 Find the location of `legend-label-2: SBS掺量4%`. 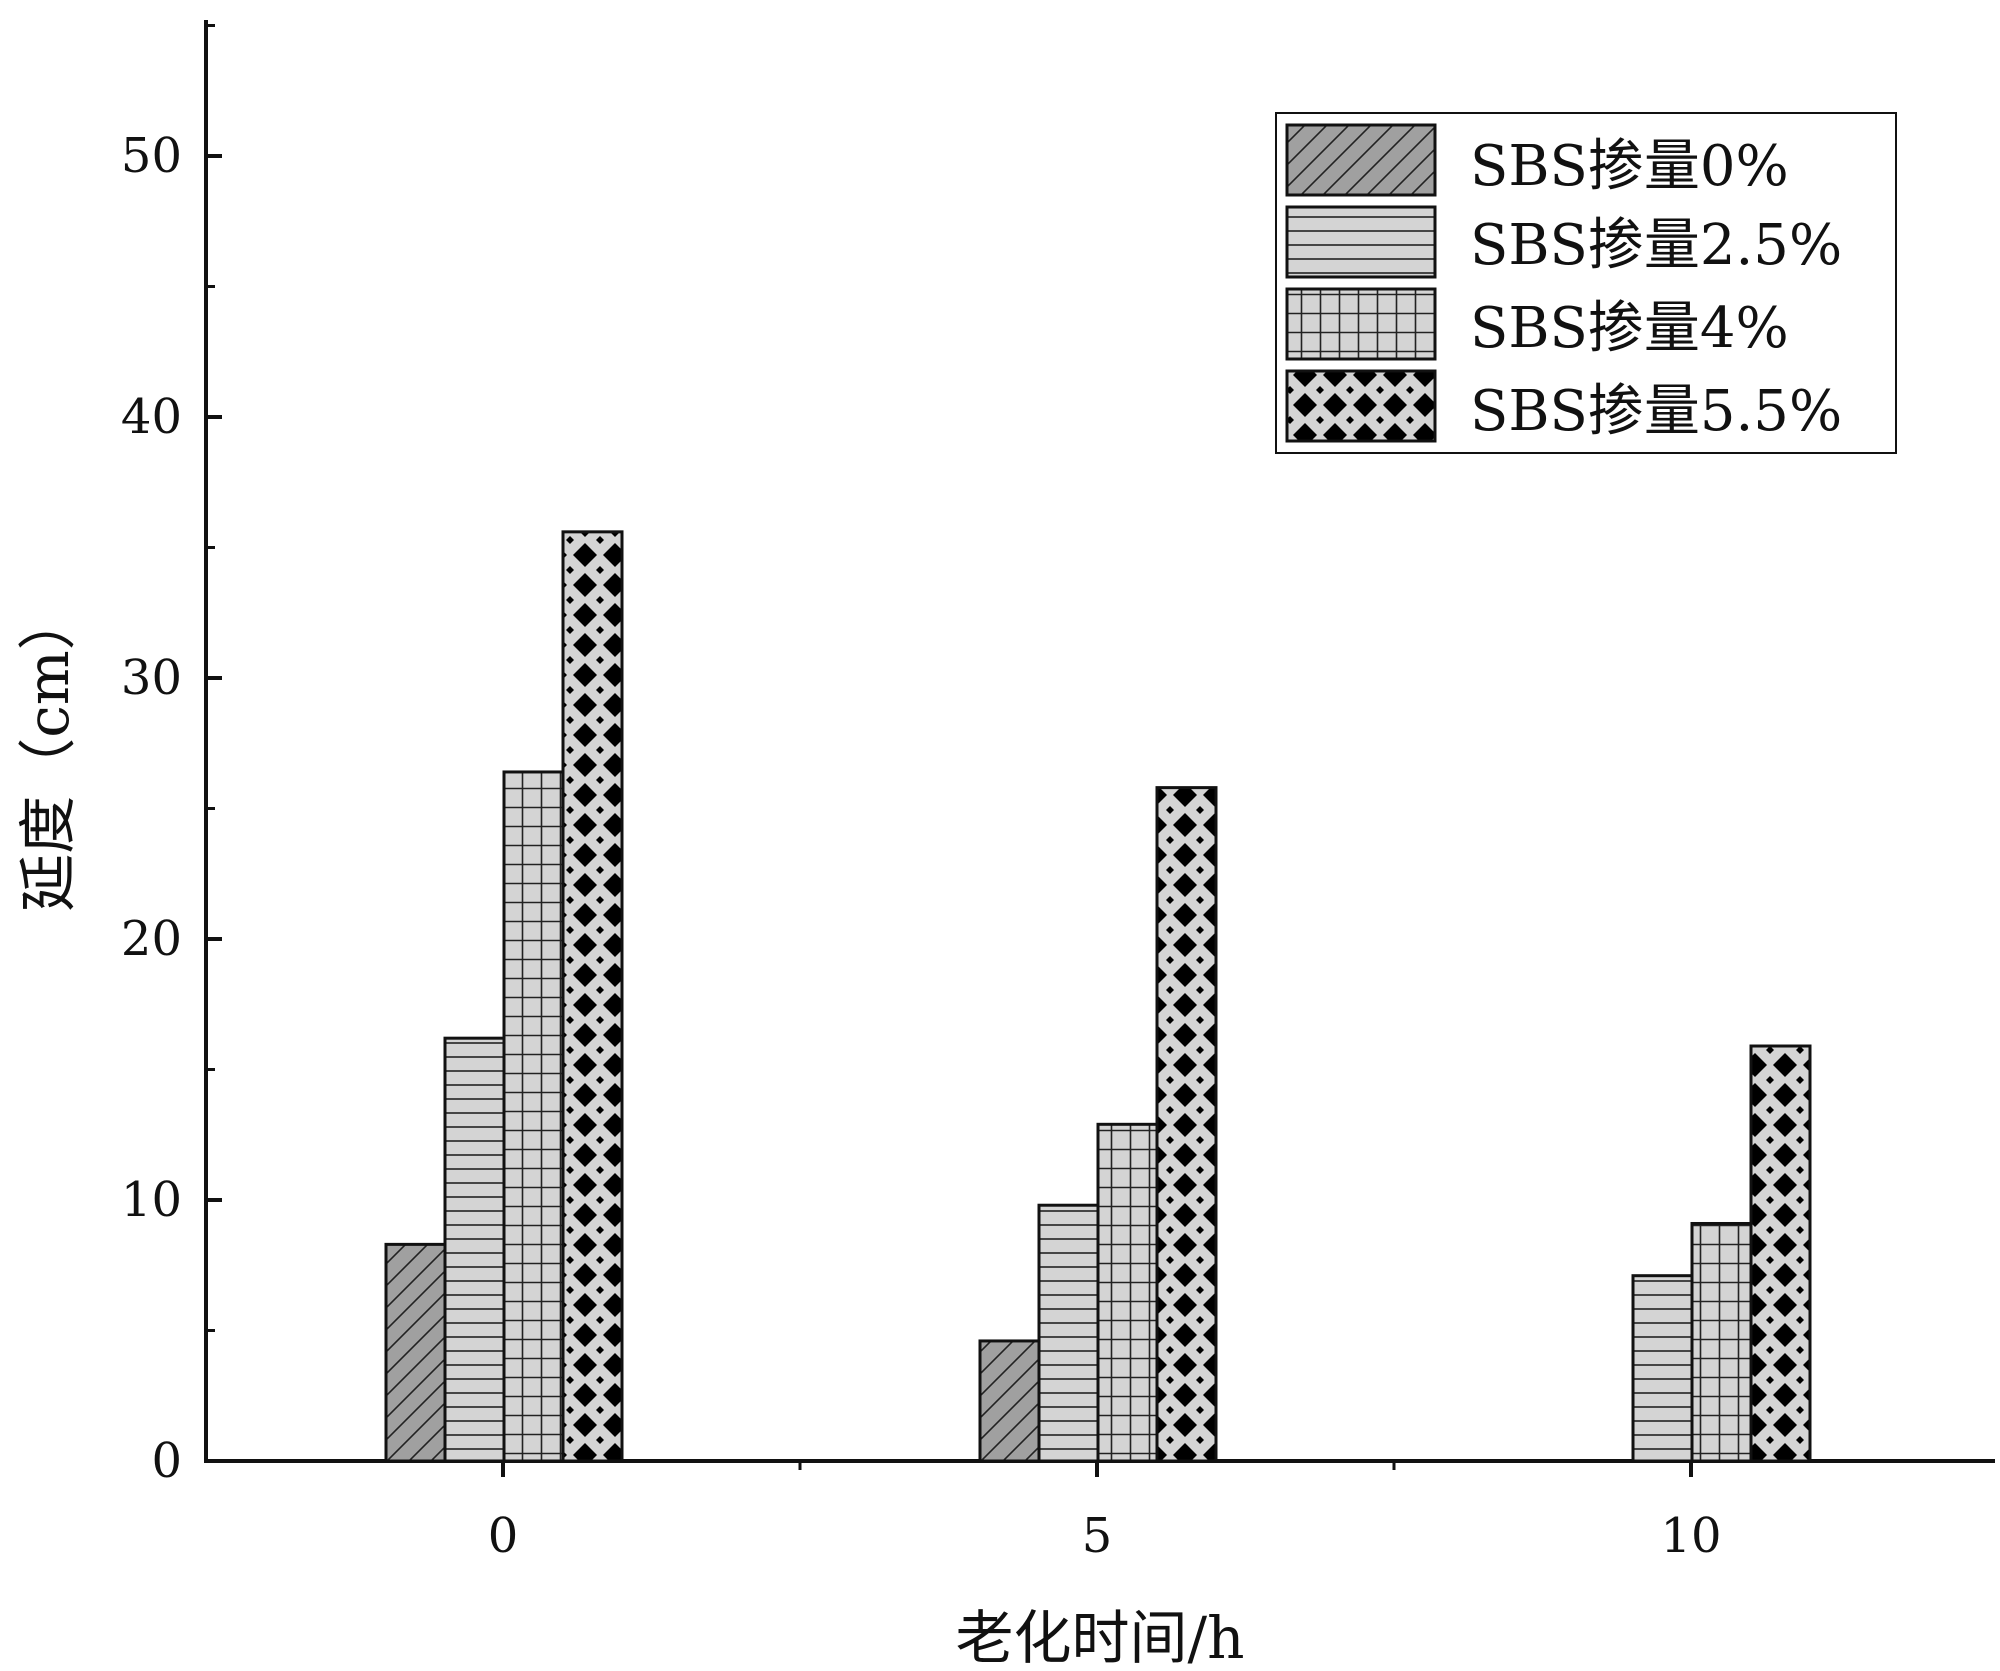

legend-label-2: SBS掺量4% is located at coordinates (1629, 328).